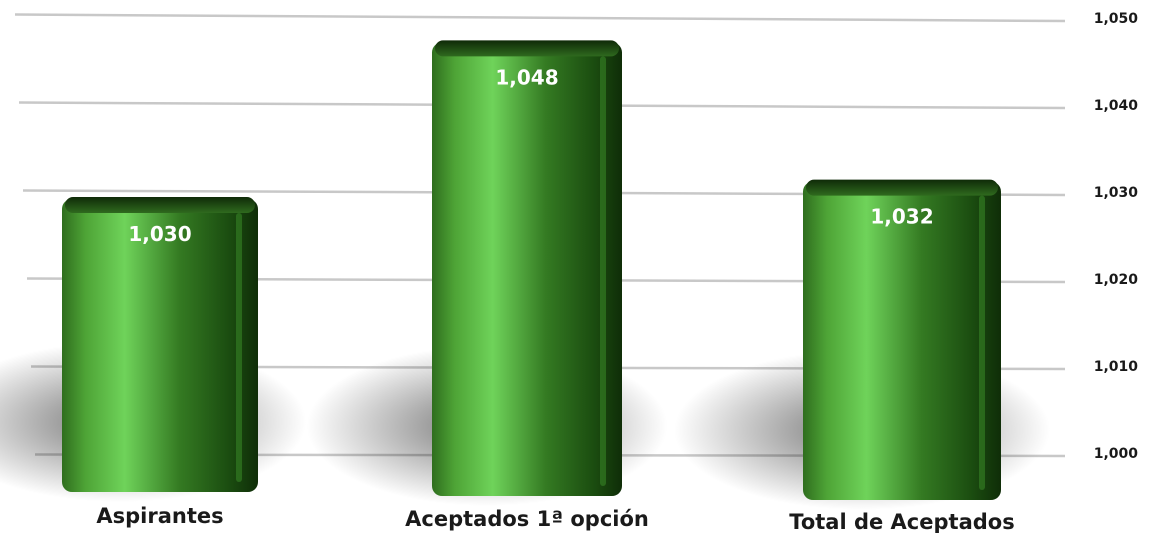 The image size is (1150, 533). Describe the element at coordinates (159, 516) in the screenshot. I see `category-label: Aspirantes` at that location.